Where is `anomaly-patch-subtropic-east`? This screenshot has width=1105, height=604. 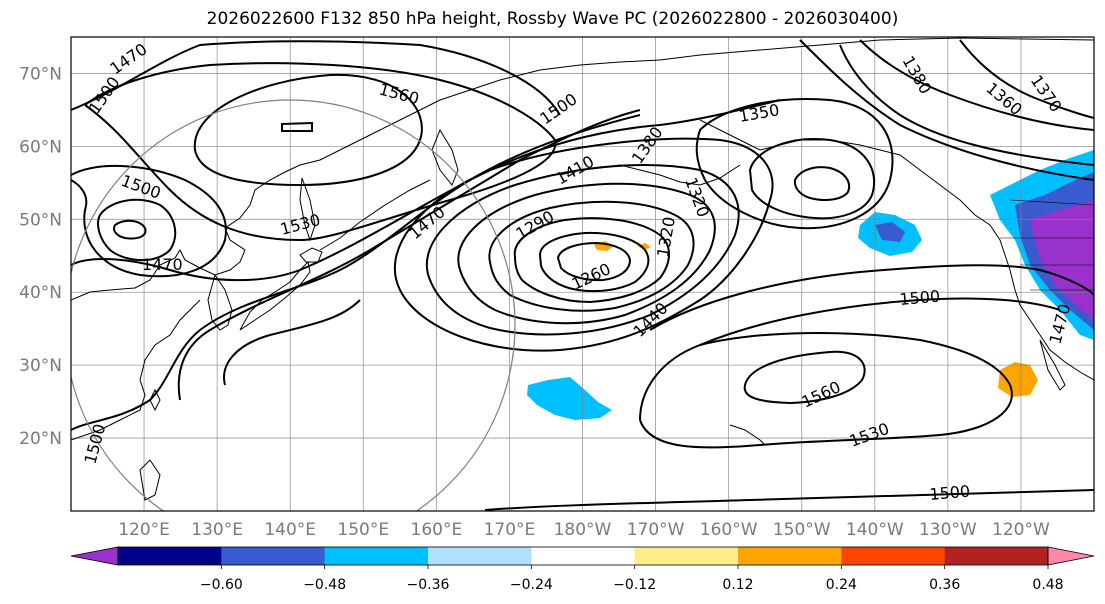 anomaly-patch-subtropic-east is located at coordinates (1018, 379).